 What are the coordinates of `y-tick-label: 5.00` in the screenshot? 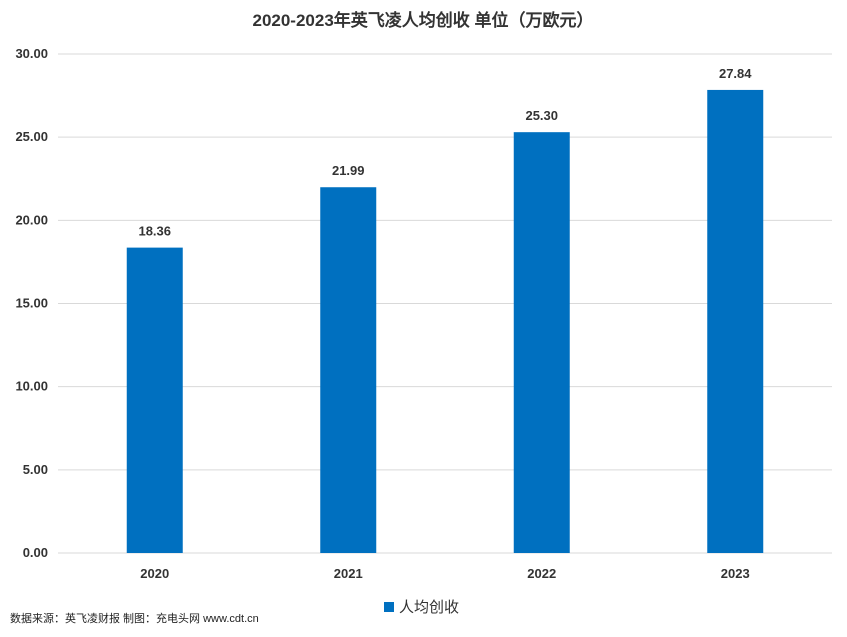 It's located at (35, 469).